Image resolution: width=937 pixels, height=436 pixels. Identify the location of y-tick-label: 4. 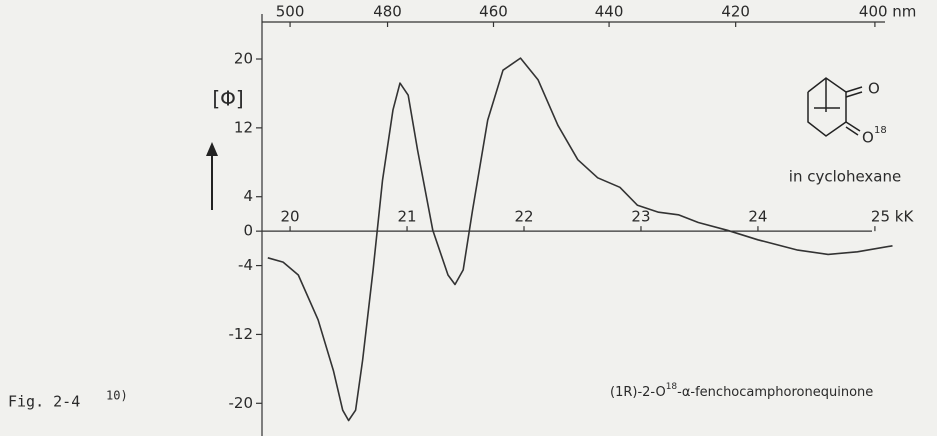
(248, 196).